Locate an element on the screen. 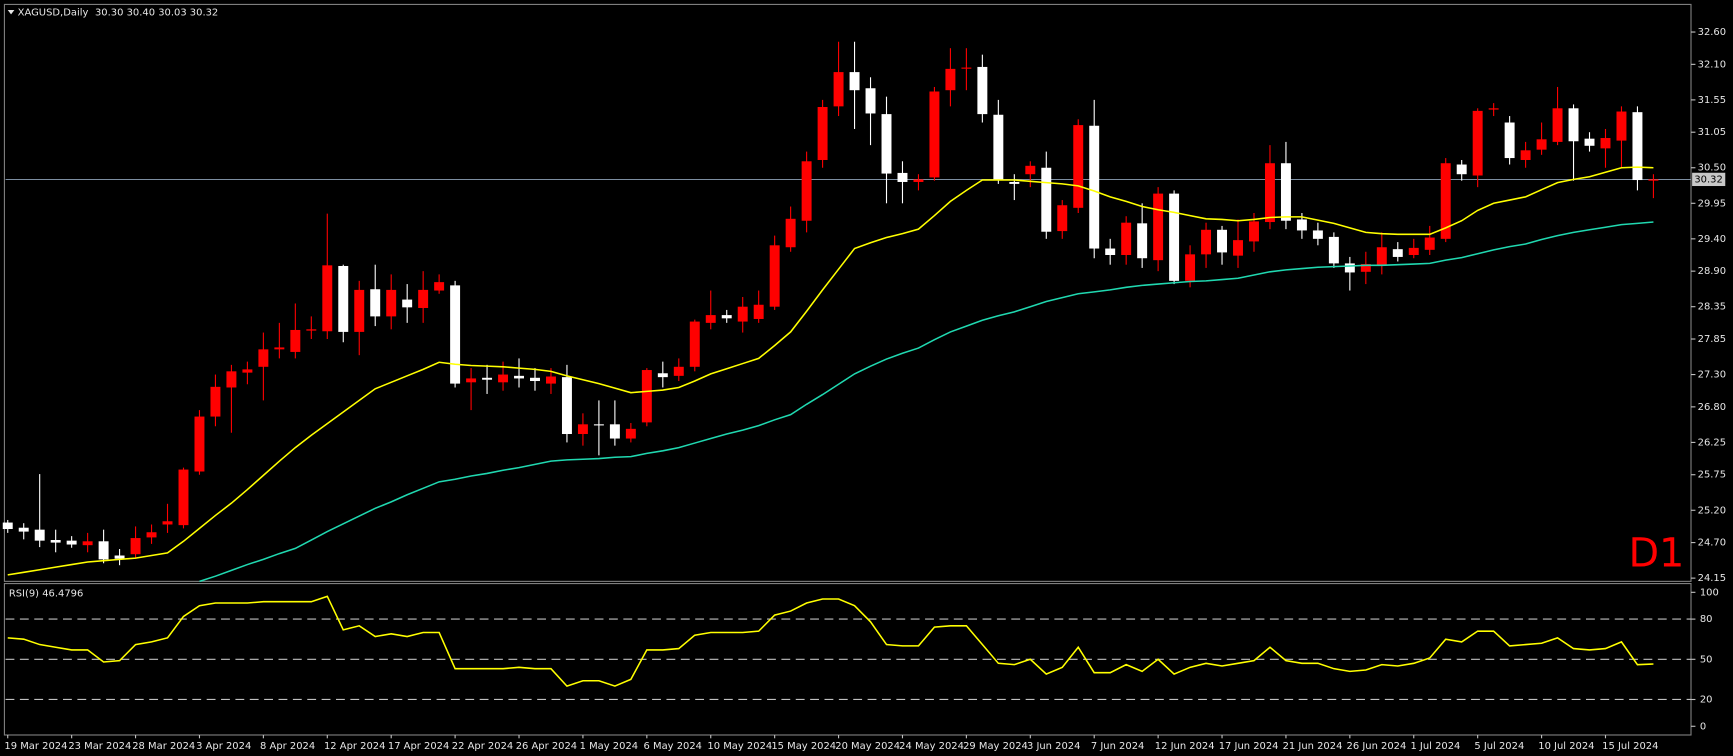 The image size is (1733, 756). chart-header: XAGUSD,Daily 30.30 30.40 30.03 30.32 is located at coordinates (118, 13).